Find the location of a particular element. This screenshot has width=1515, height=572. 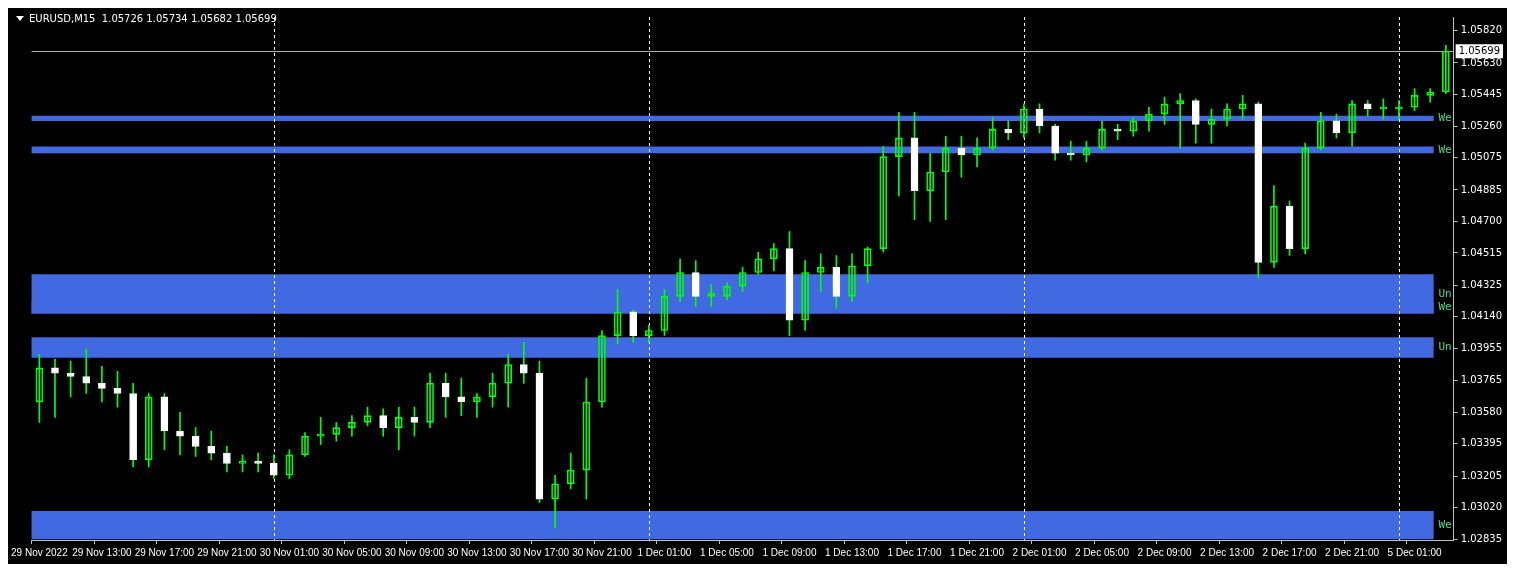

y-tick-label: 1.05820 is located at coordinates (1481, 30).